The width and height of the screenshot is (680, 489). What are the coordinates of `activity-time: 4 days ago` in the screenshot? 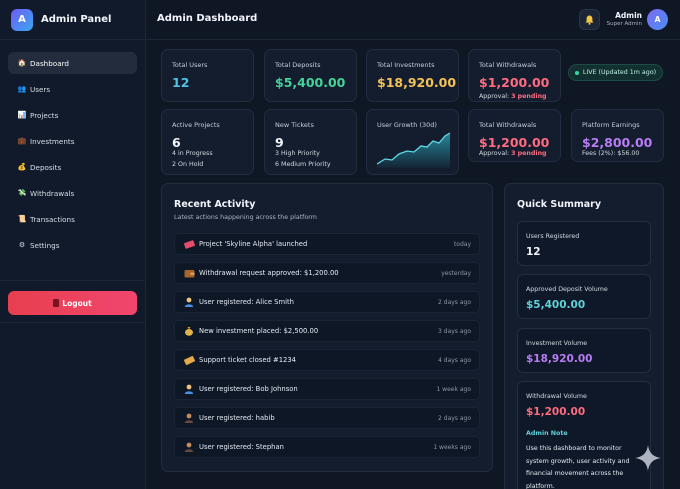 It's located at (454, 360).